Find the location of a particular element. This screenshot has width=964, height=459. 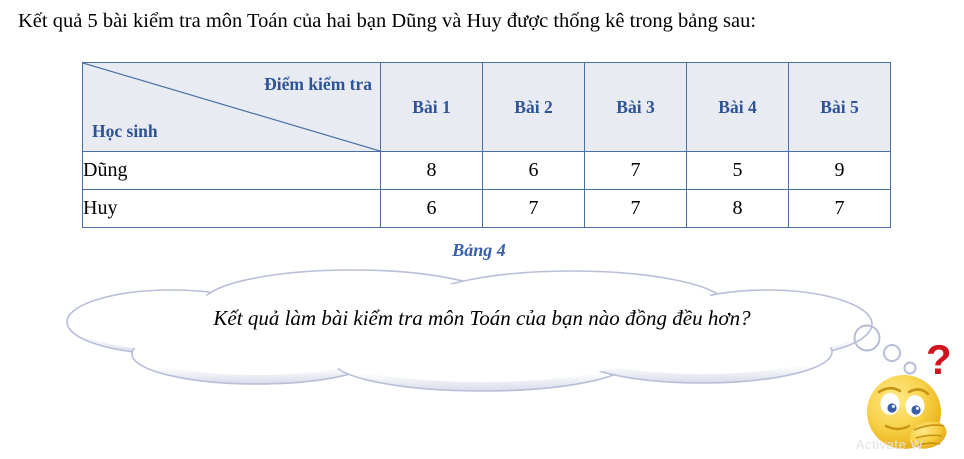

column-header-2: Bài 2 is located at coordinates (533, 107).